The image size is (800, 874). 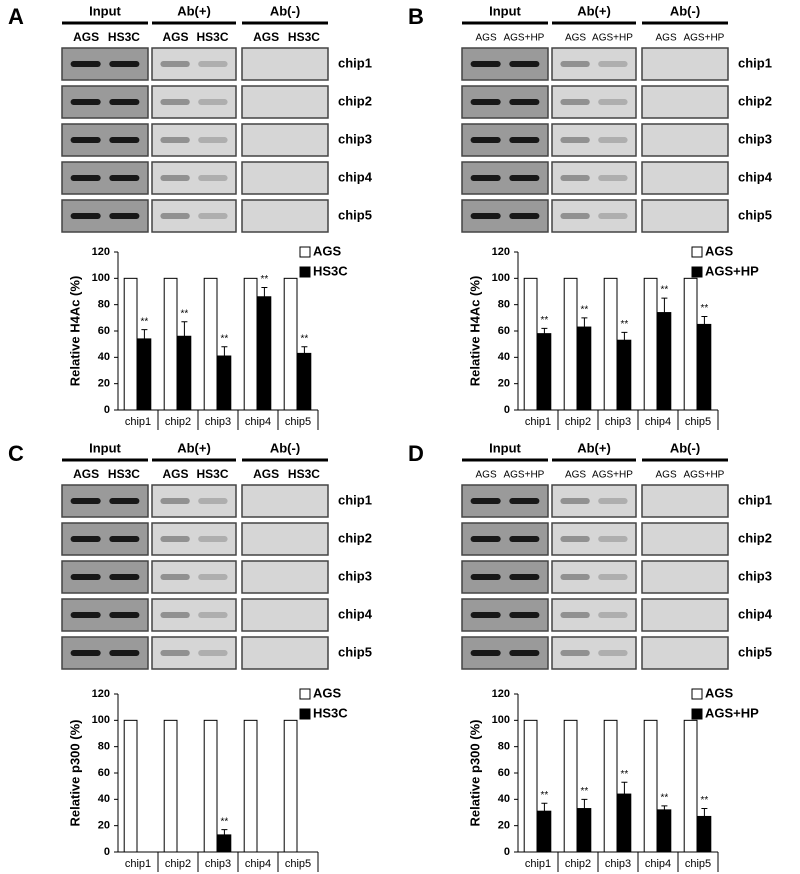 What do you see at coordinates (355, 537) in the screenshot?
I see `row-label: chip2` at bounding box center [355, 537].